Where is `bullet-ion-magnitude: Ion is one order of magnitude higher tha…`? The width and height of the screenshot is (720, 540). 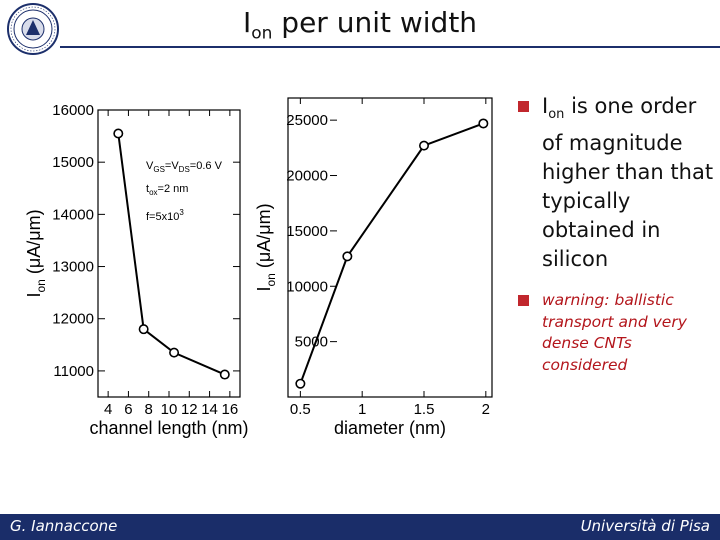 bullet-ion-magnitude: Ion is one order of magnitude higher tha… is located at coordinates (618, 183).